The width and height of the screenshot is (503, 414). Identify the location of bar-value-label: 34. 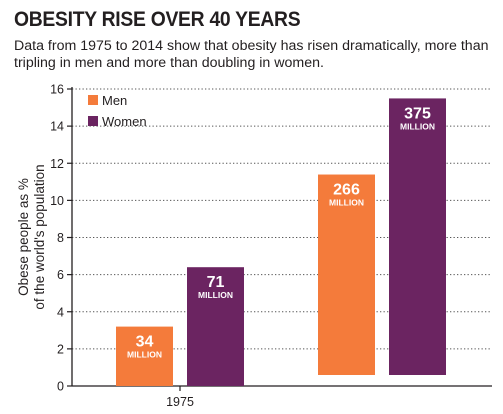
(145, 342).